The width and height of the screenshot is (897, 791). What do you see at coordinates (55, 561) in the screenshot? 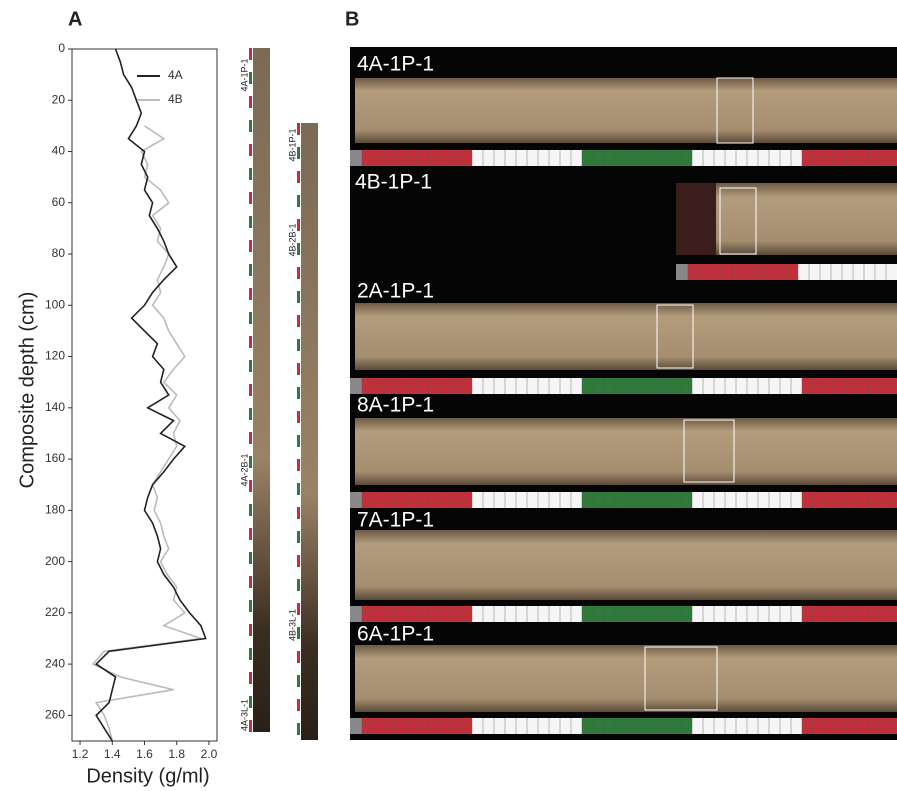
I see `y-tick-label: 200` at bounding box center [55, 561].